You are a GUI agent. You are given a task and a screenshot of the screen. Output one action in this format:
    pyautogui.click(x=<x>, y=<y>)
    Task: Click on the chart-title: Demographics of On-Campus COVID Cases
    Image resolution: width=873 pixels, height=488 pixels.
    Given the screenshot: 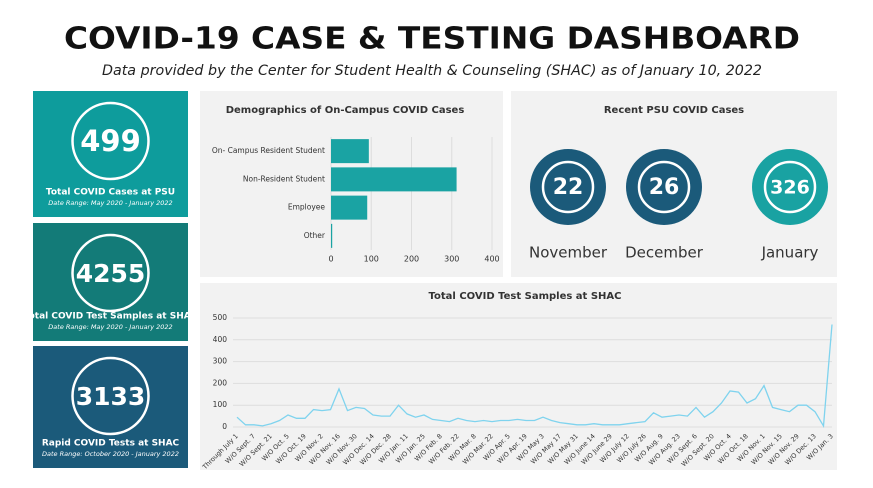 What is the action you would take?
    pyautogui.click(x=345, y=110)
    